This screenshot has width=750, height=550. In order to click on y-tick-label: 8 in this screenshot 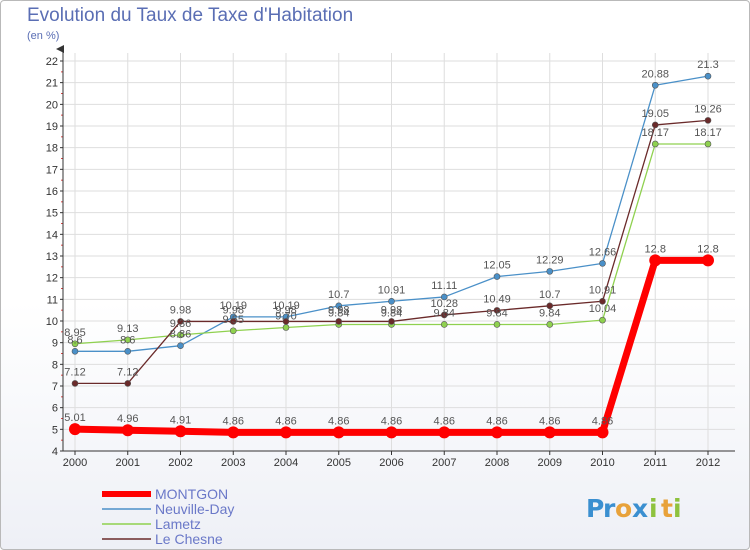, I will do `click(55, 365)`.